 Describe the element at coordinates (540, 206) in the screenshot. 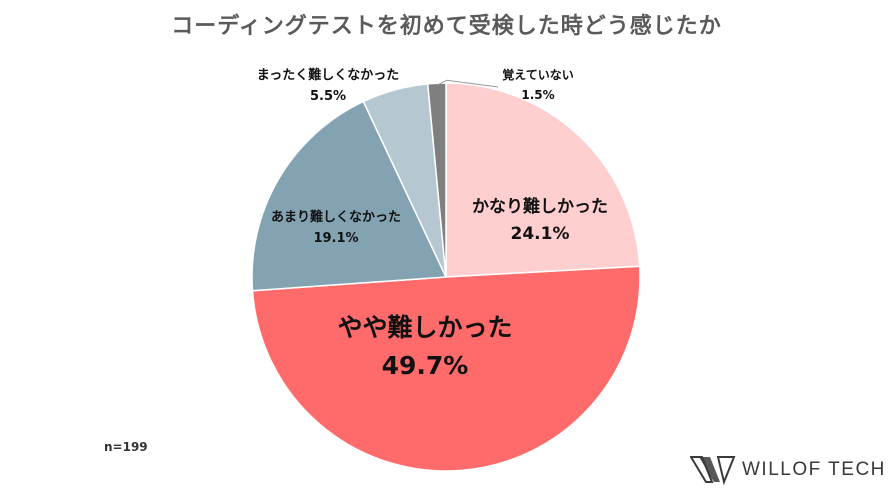

I see `slice-label: かなり難しかった` at that location.